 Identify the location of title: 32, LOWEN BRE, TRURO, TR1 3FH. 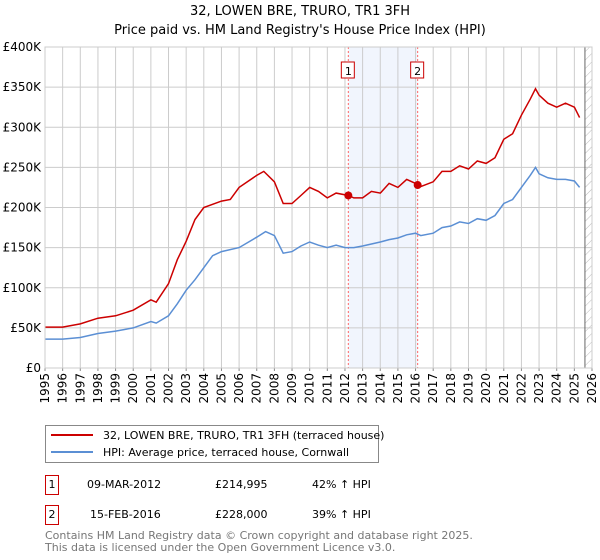
(300, 11).